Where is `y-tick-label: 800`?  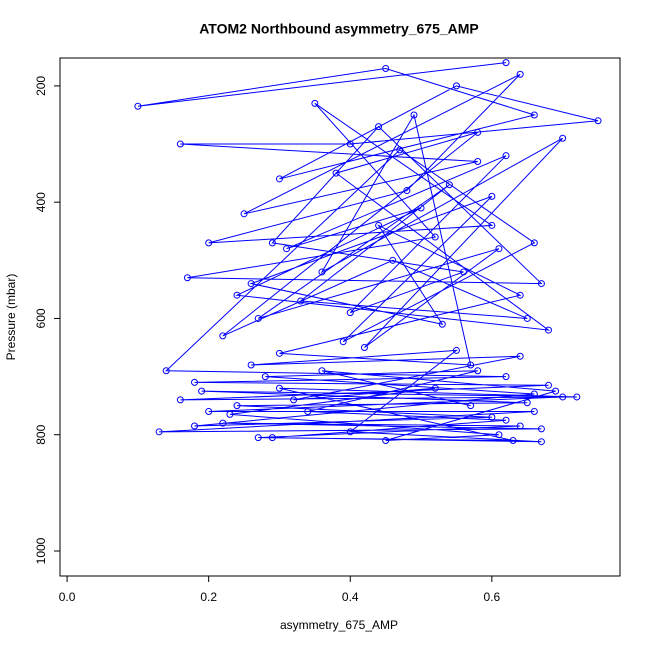 y-tick-label: 800 is located at coordinates (41, 434).